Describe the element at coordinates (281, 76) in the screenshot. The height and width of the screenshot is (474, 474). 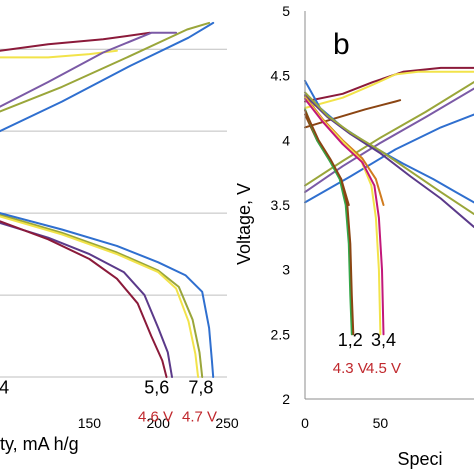
I see `panel-b-y-tick-6: 4.5` at that location.